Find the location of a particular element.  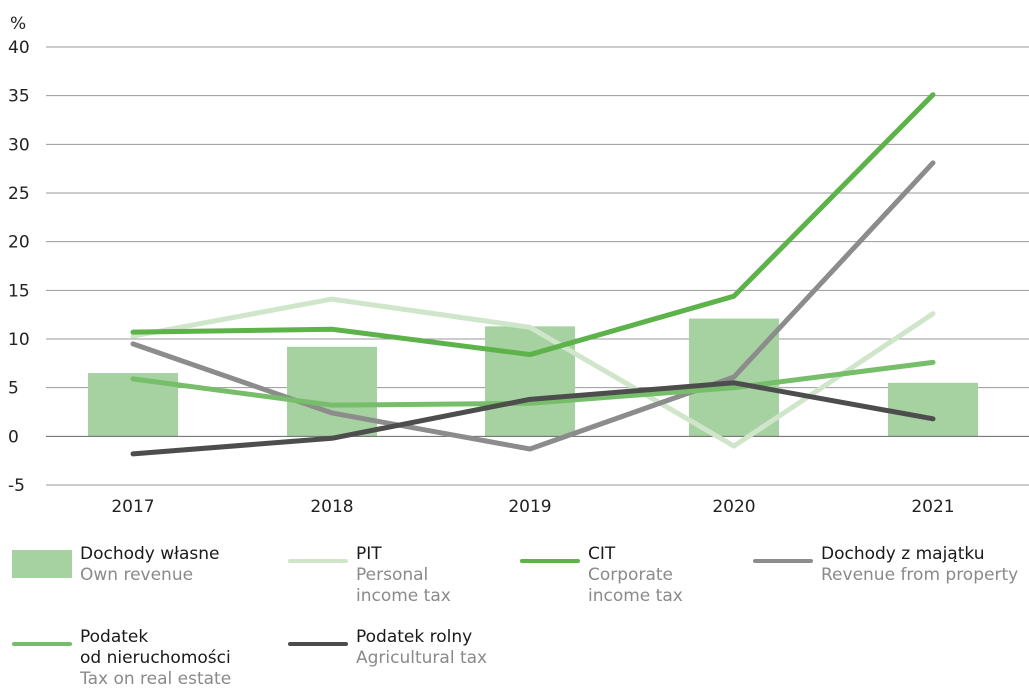

legend-label-pl: Podatek rolny is located at coordinates (414, 637).